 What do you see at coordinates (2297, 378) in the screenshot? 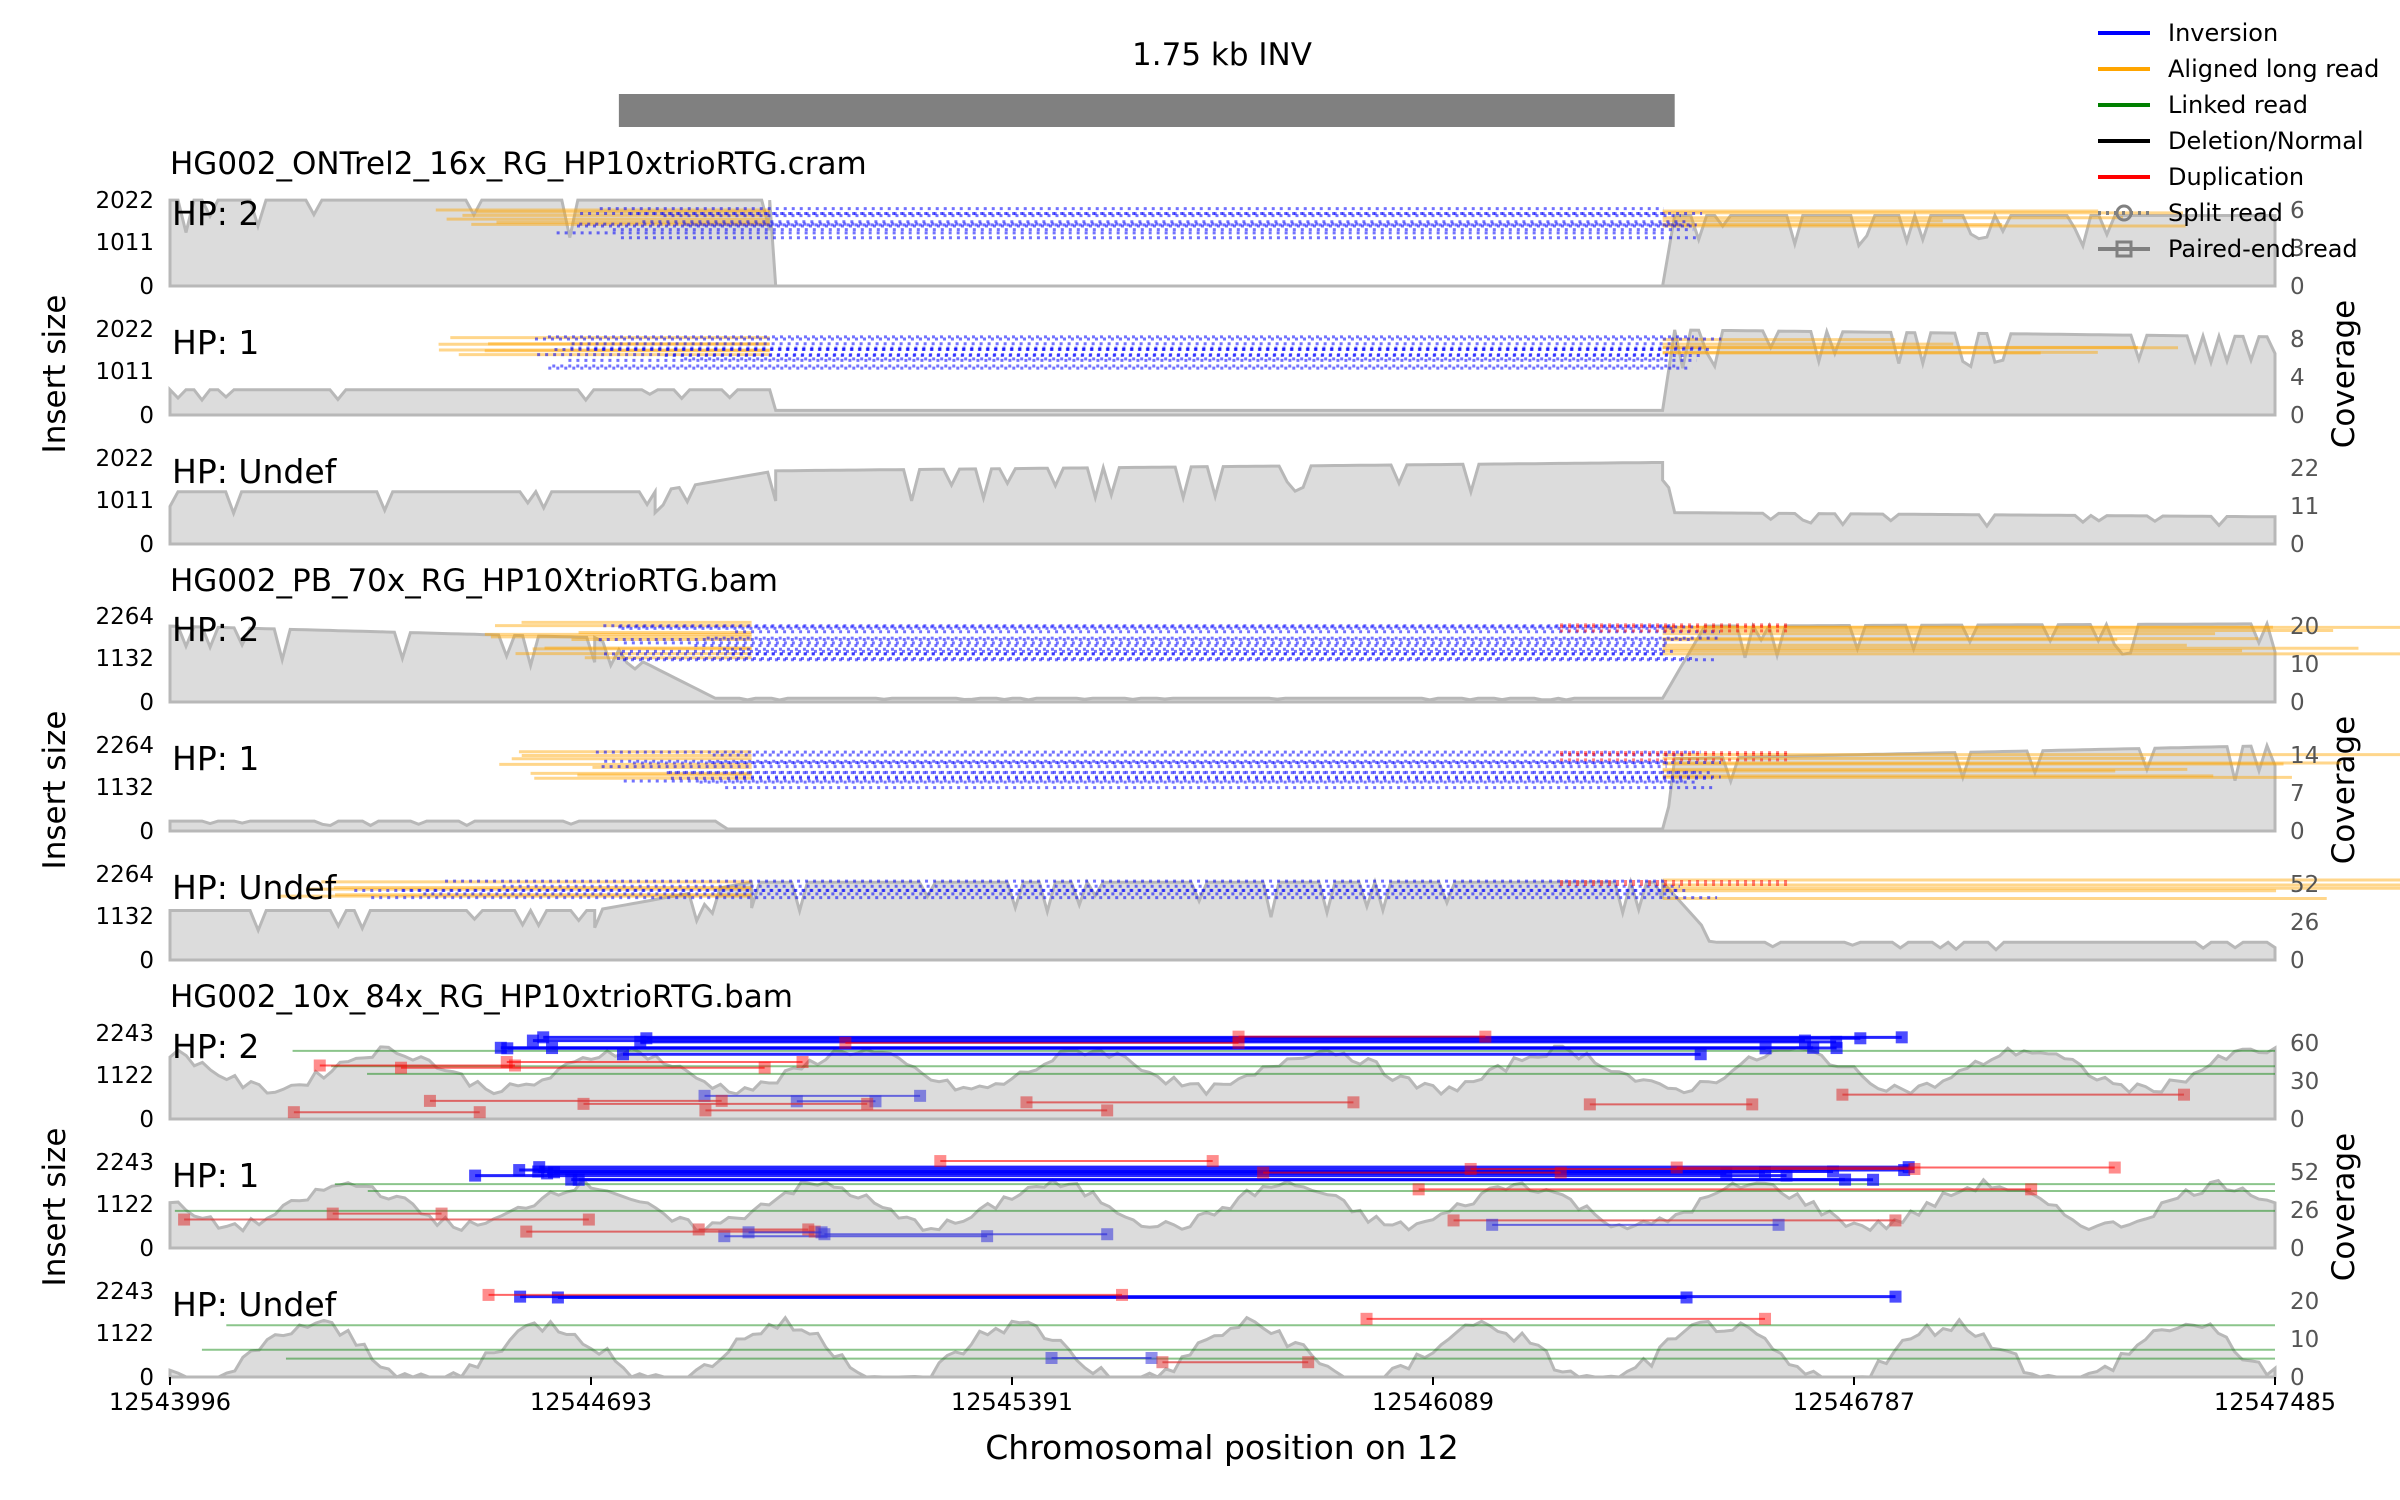
I see `y2-tick-label: 4` at bounding box center [2297, 378].